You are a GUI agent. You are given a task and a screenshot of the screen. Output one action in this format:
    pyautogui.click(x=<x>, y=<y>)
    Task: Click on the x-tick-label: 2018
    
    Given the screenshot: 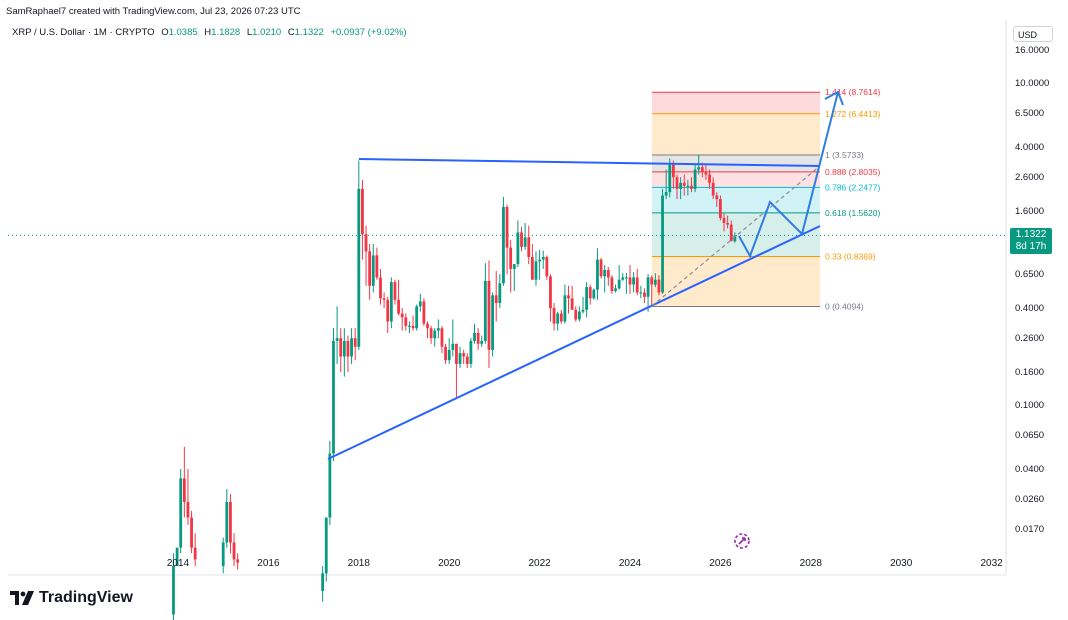 What is the action you would take?
    pyautogui.click(x=359, y=563)
    